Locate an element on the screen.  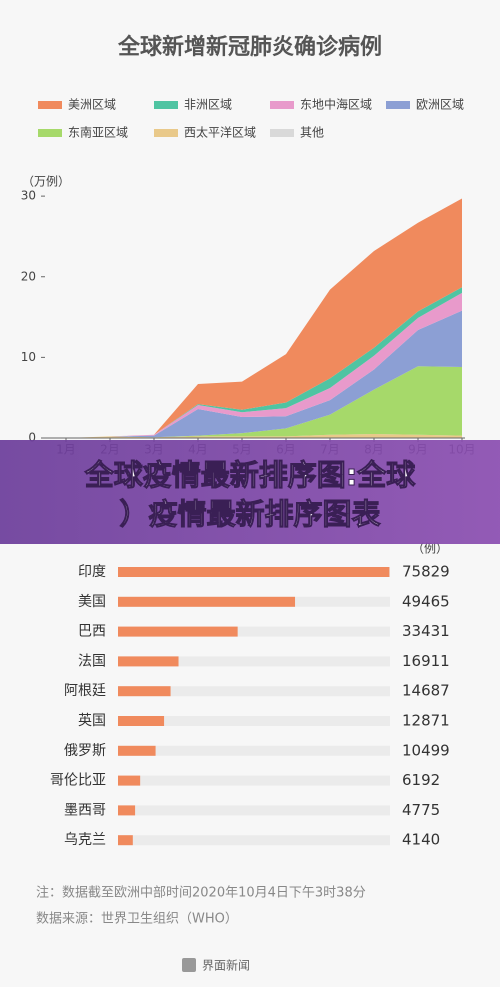
category-label: 印度 is located at coordinates (92, 572).